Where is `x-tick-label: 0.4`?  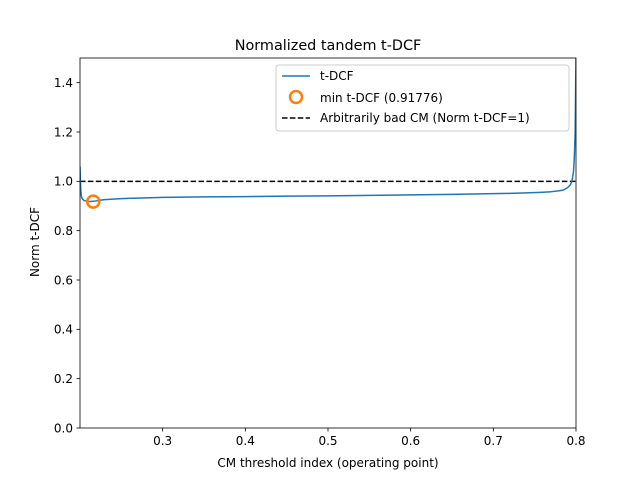 x-tick-label: 0.4 is located at coordinates (245, 441).